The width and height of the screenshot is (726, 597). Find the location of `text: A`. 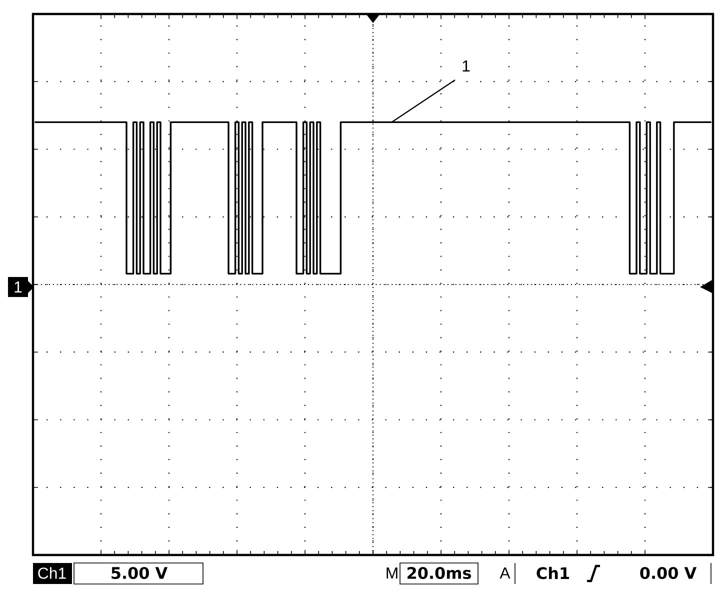

text: A is located at coordinates (505, 573).